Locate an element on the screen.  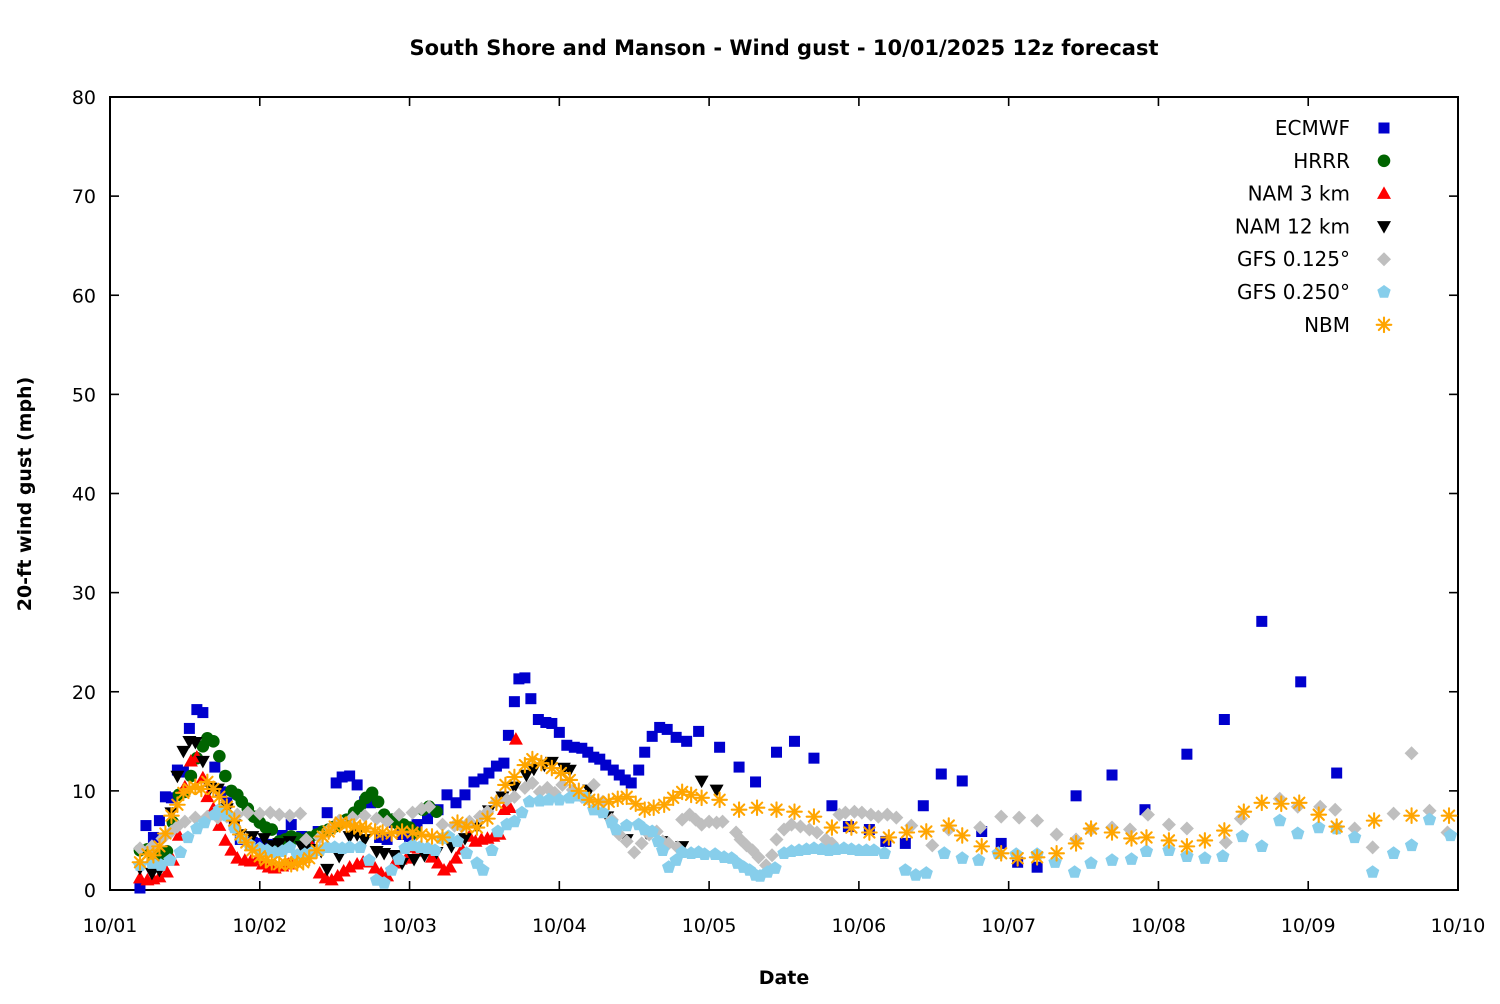
x-tick-label: 10/01 is located at coordinates (110, 926).